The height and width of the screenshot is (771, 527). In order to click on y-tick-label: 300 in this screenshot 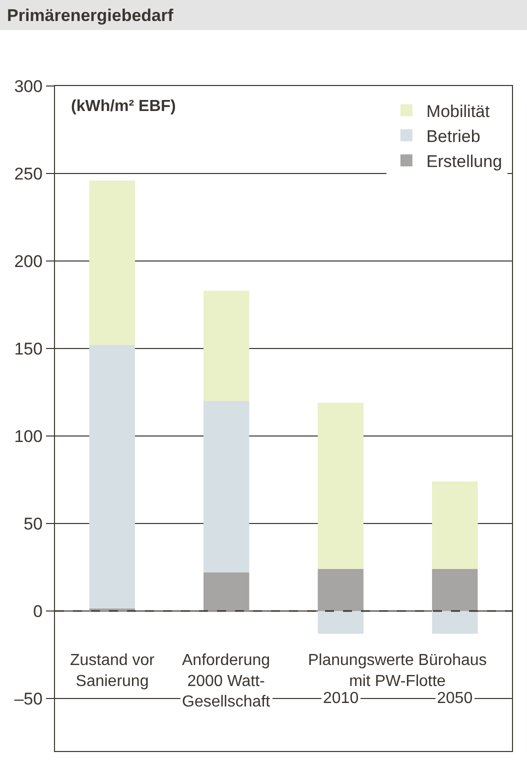, I will do `click(28, 86)`.